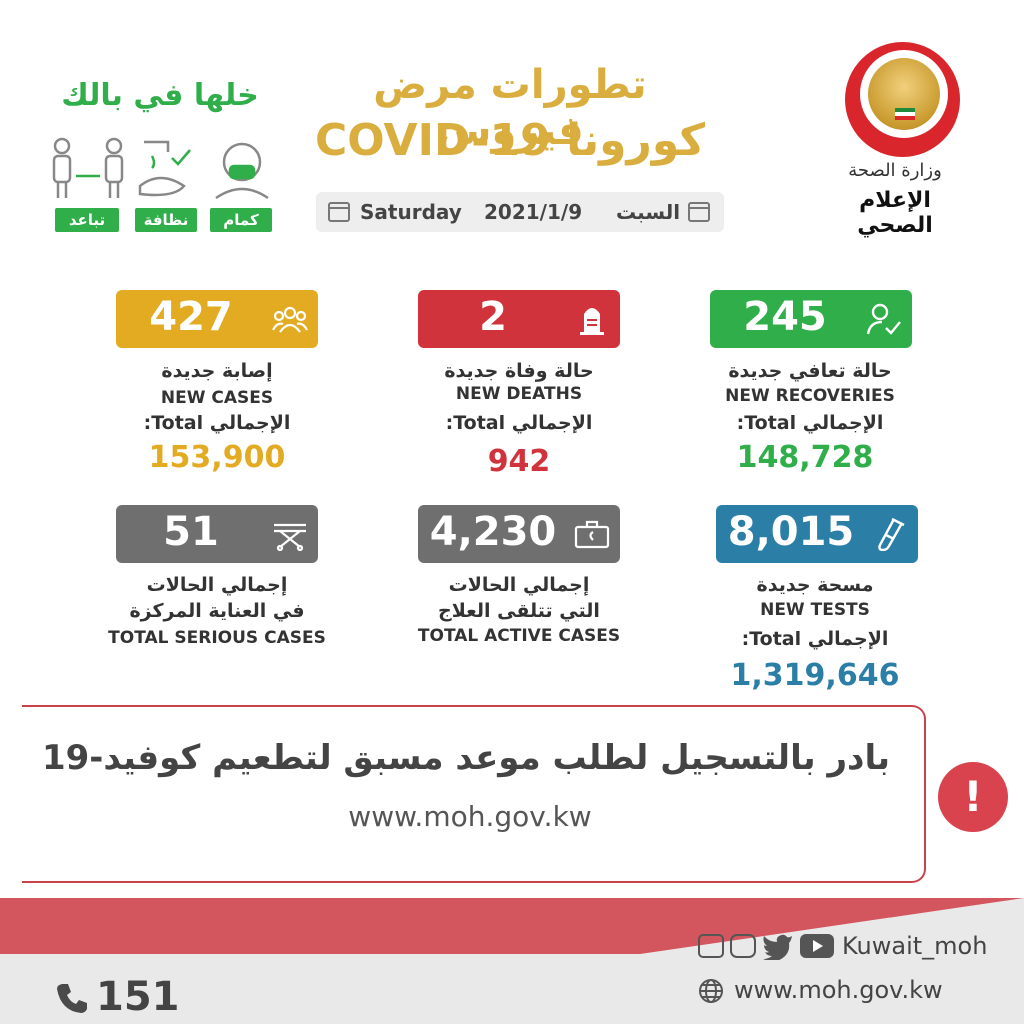  I want to click on ministry-name: وزارة الصحة, so click(895, 170).